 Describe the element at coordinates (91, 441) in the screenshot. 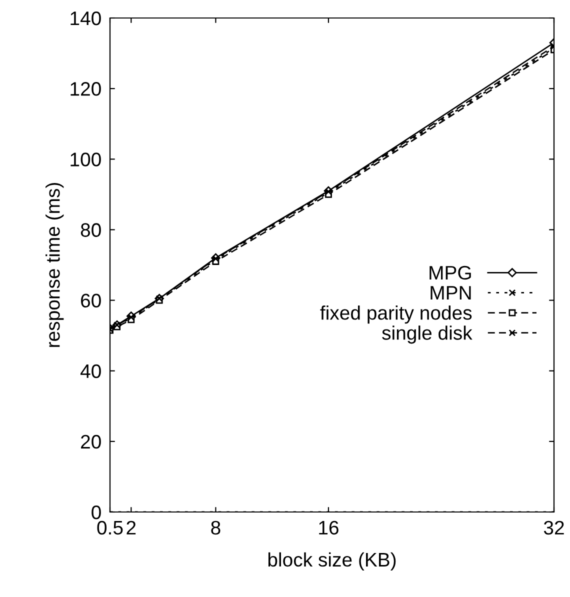

I see `y-tick-label: 20` at that location.